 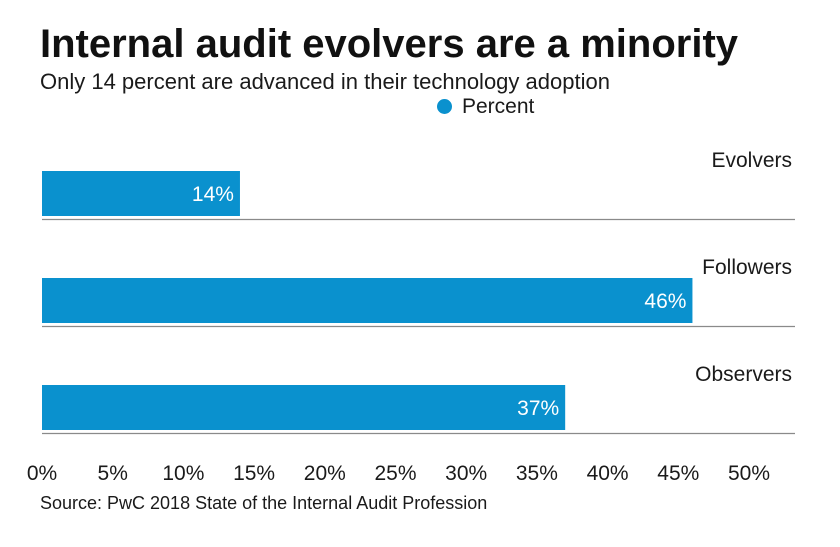 I want to click on x-tick-label: 10%, so click(x=183, y=473).